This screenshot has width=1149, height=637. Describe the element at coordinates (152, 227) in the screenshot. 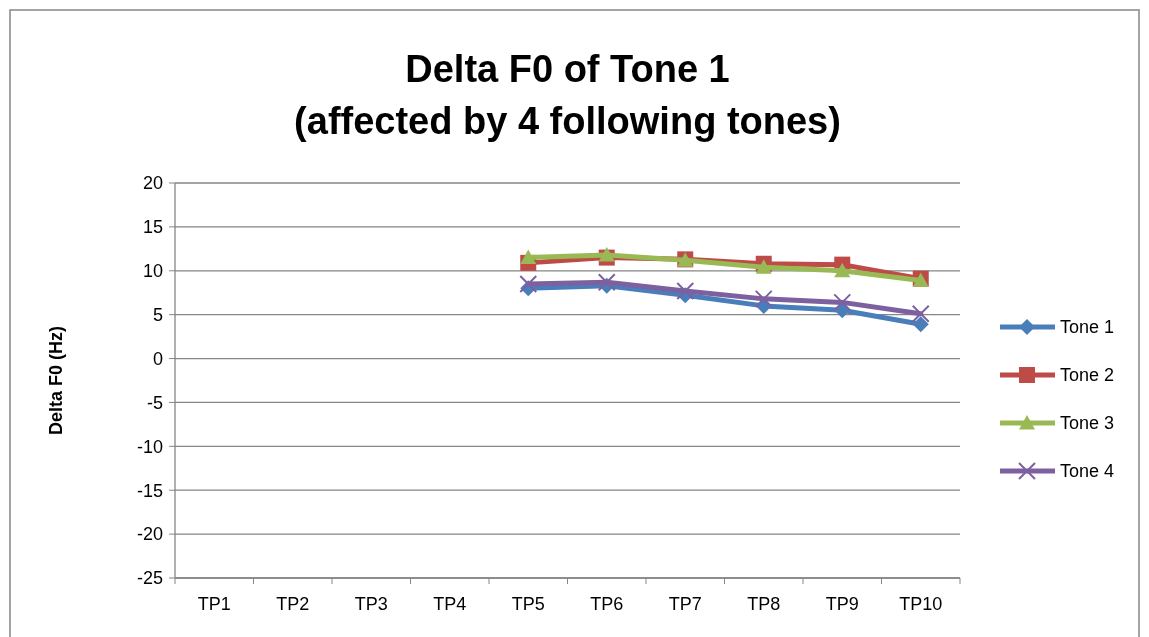

I see `y-tick-label: 15` at that location.